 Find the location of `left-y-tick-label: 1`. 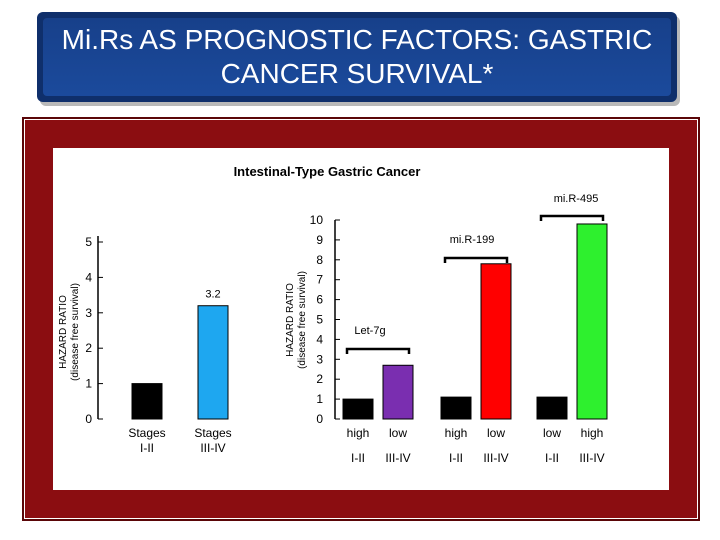

left-y-tick-label: 1 is located at coordinates (88, 384).